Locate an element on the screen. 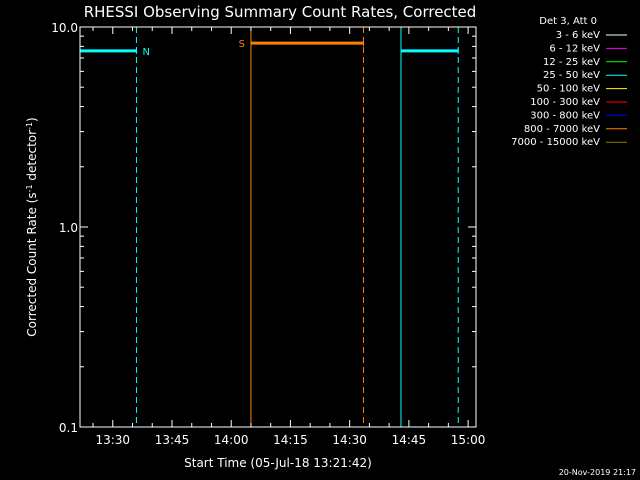 The image size is (640, 480). y-tick-label: 0.1 is located at coordinates (68, 428).